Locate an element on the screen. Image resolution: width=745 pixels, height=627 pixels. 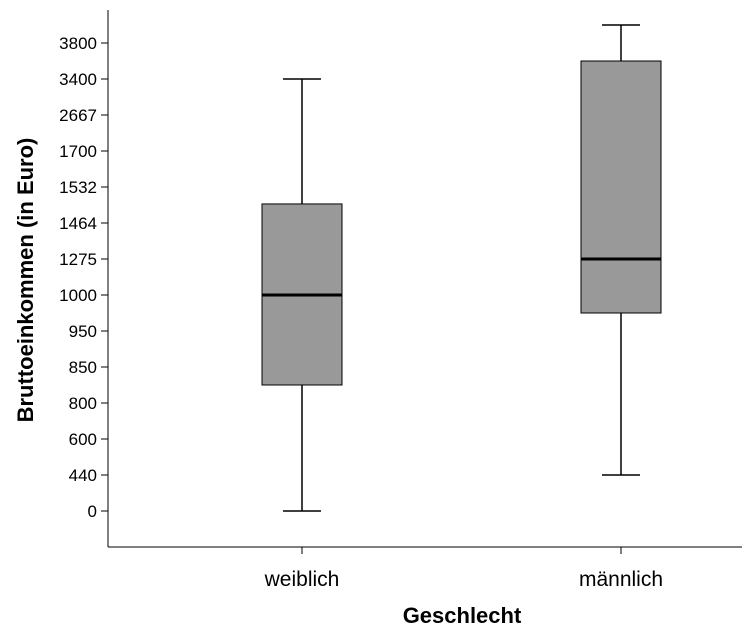
iqr-box is located at coordinates (621, 187).